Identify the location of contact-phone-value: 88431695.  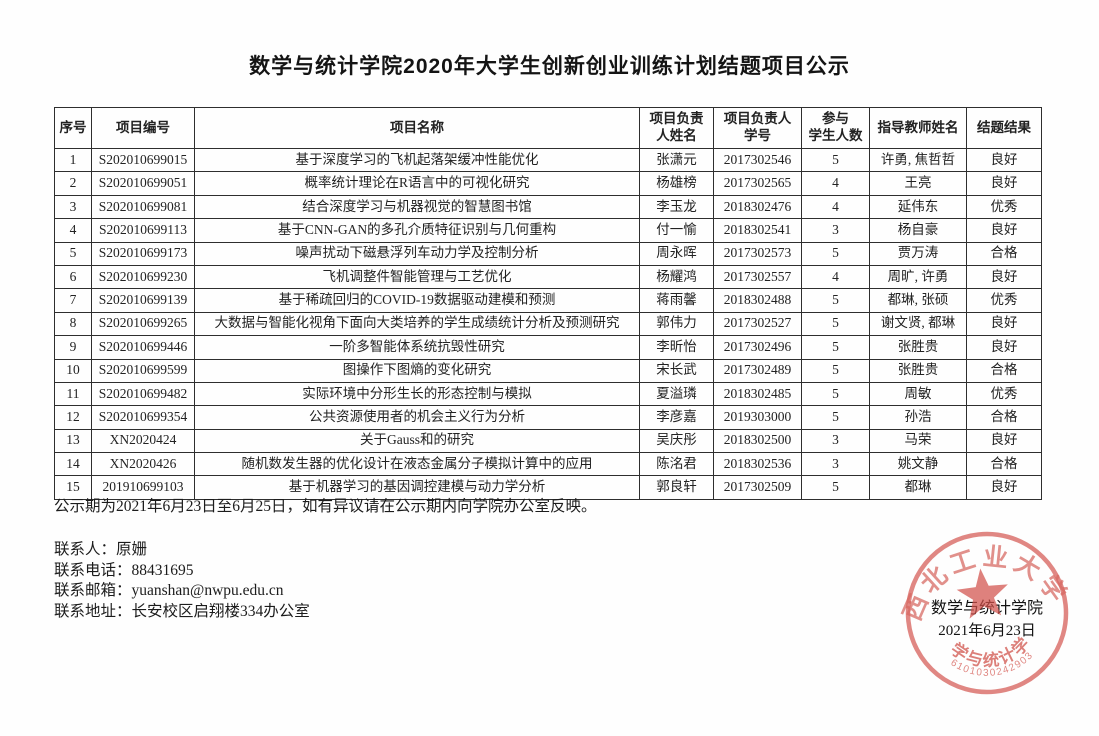
(162, 570).